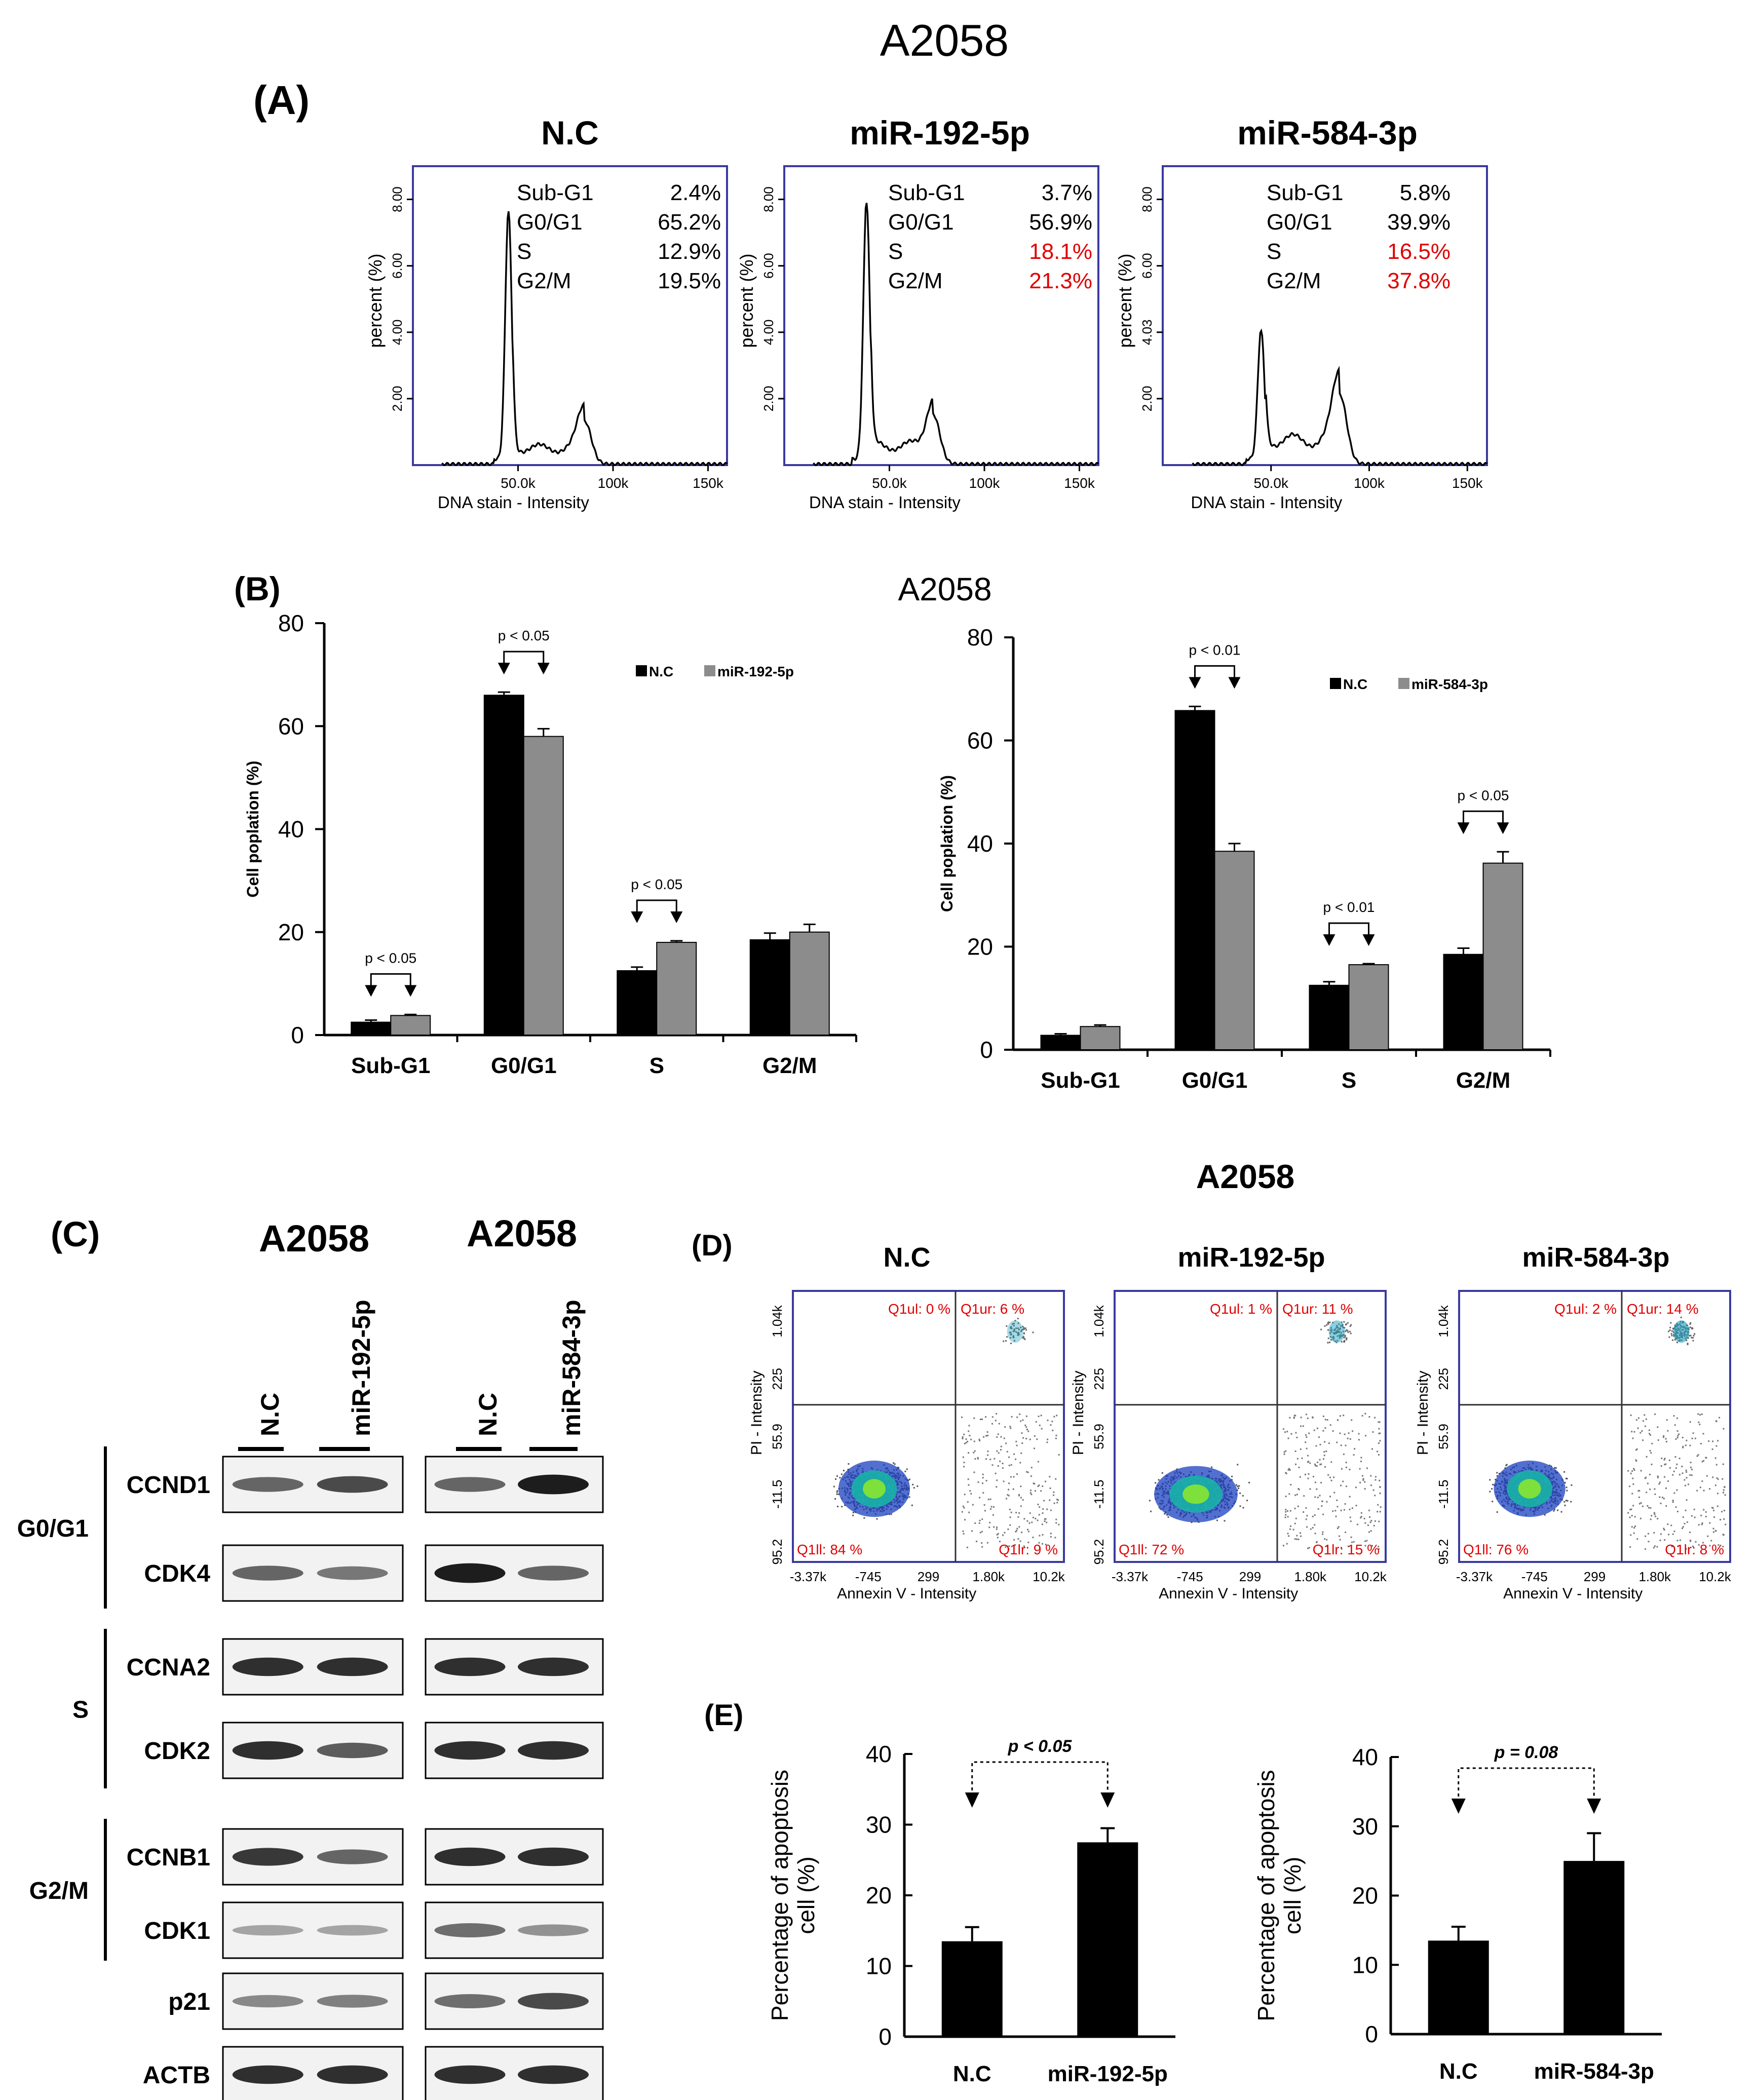 The height and width of the screenshot is (2100, 1756). What do you see at coordinates (874, 1489) in the screenshot?
I see `density-green` at bounding box center [874, 1489].